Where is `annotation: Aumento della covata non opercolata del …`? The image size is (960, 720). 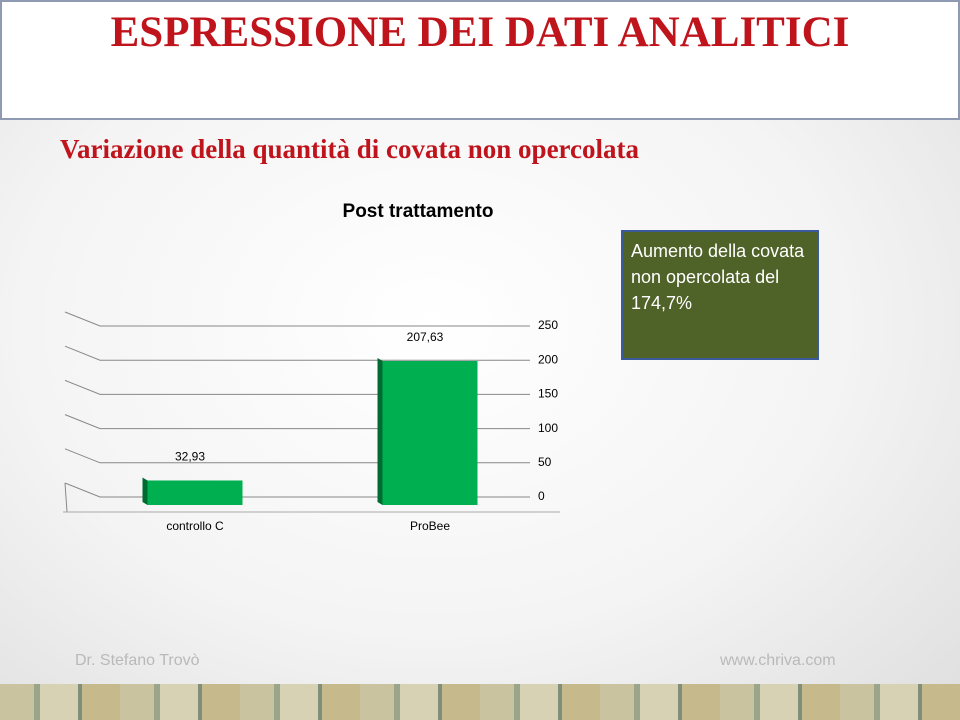
annotation: Aumento della covata non opercolata del … is located at coordinates (720, 295).